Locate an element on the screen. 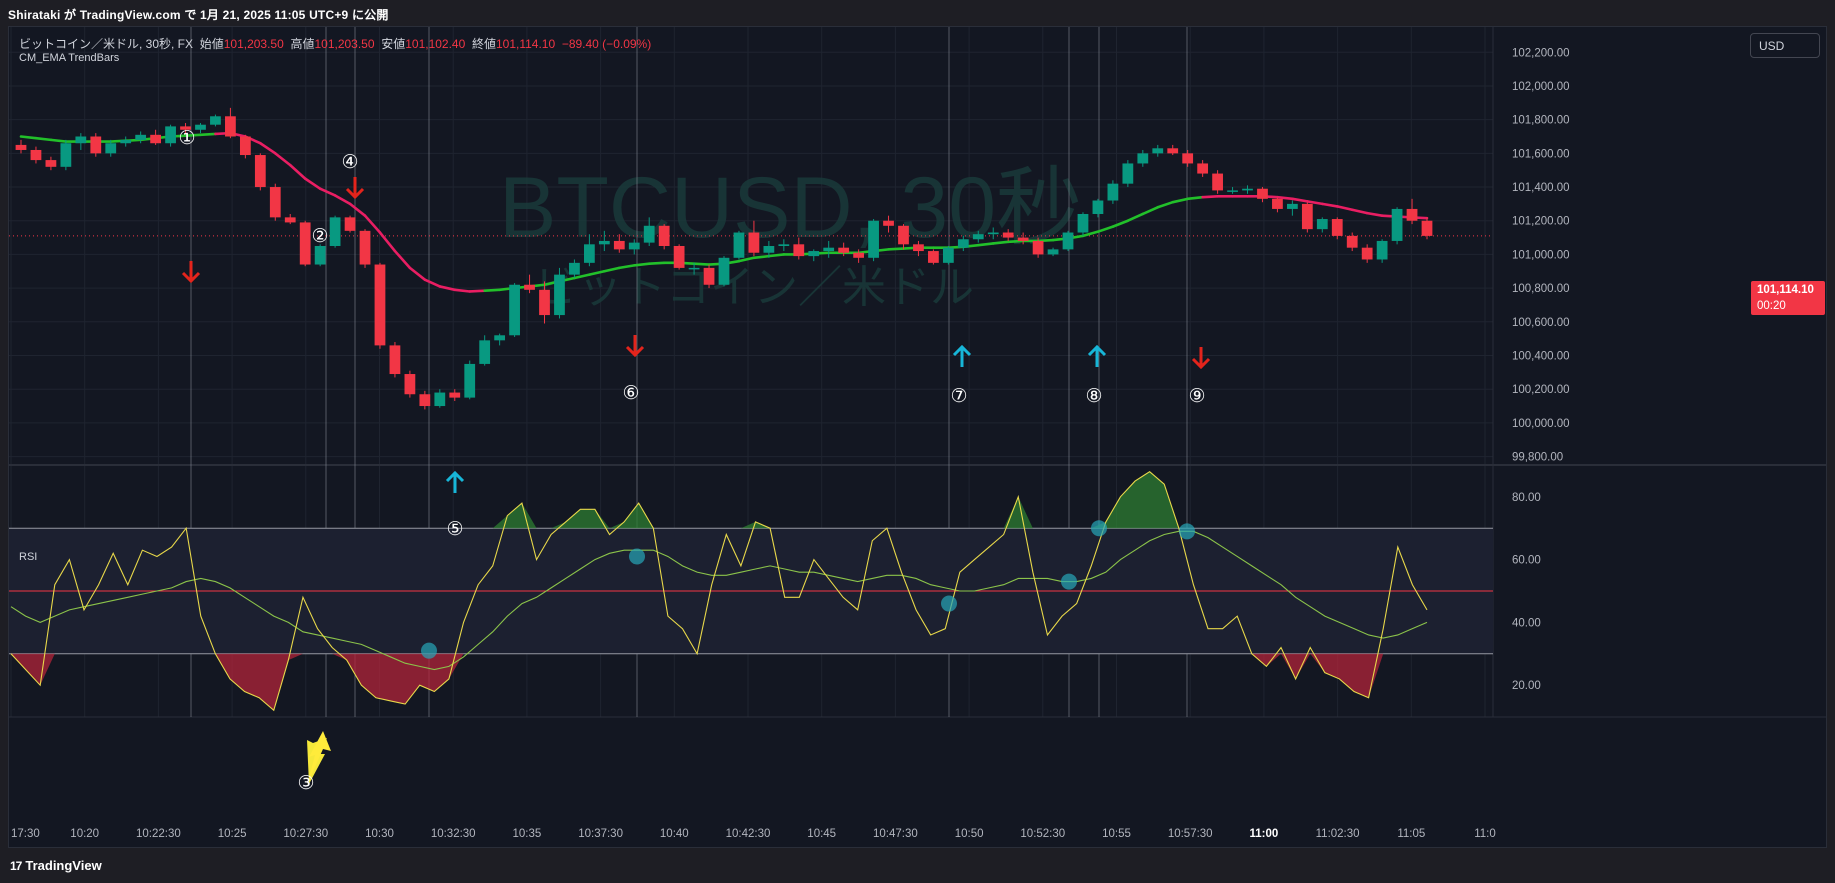  time-axis-label: 10:27:30 is located at coordinates (305, 834).